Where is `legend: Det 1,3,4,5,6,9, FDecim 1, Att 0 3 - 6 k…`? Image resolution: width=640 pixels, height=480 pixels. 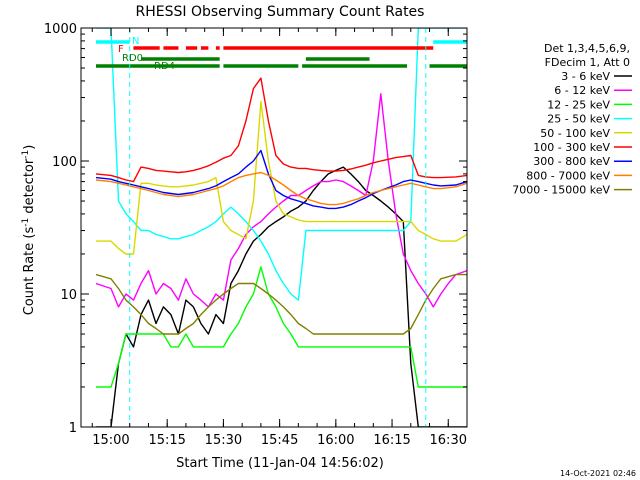
legend: Det 1,3,4,5,6,9, FDecim 1, Att 0 3 - 6 k… is located at coordinates (572, 119).